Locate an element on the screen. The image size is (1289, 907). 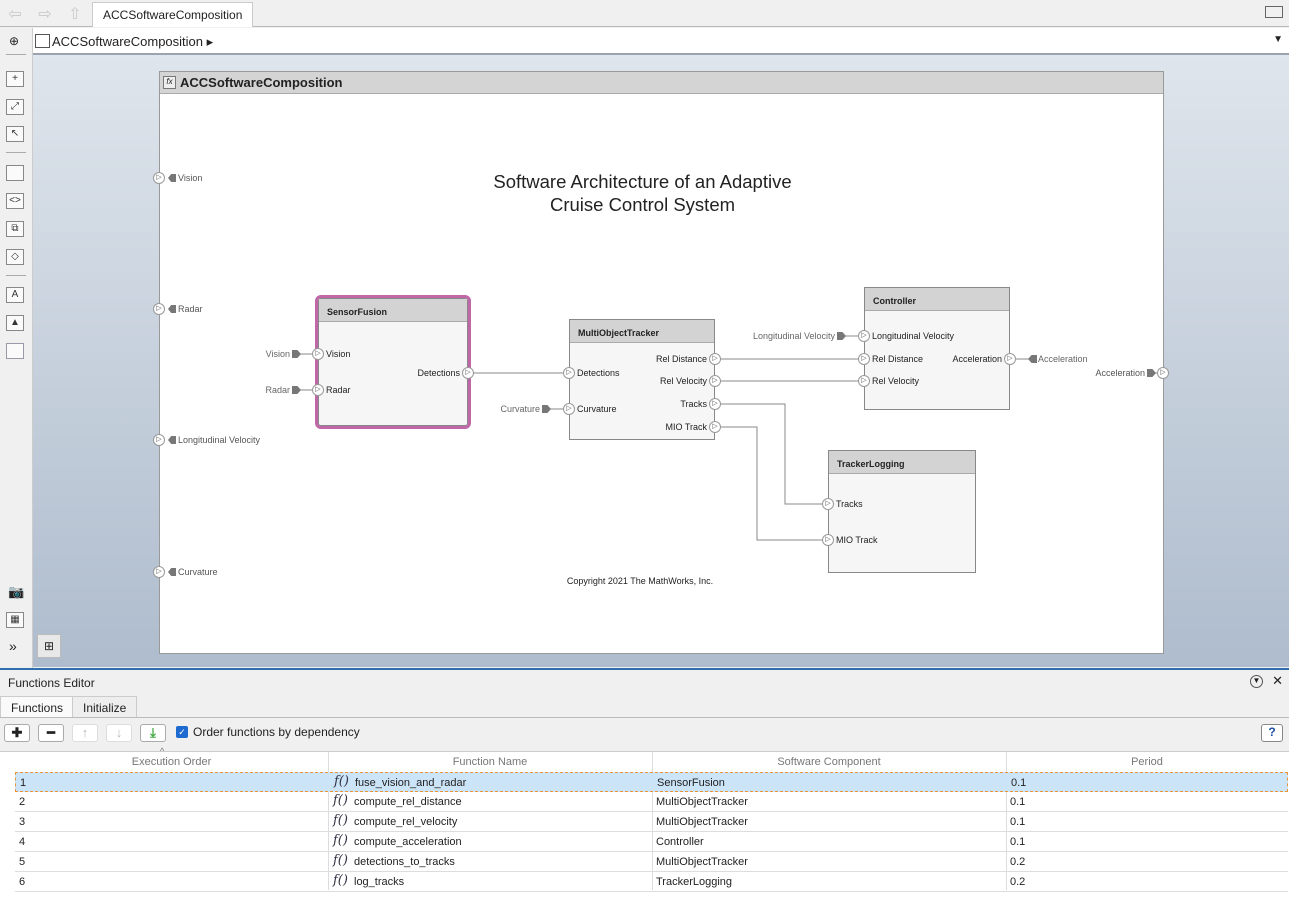
left-toolbar: ⊕ + ⤢ ↖ <> ⧉ ◇ A ▲ 📷 ▦ » is located at coordinates (16, 348).